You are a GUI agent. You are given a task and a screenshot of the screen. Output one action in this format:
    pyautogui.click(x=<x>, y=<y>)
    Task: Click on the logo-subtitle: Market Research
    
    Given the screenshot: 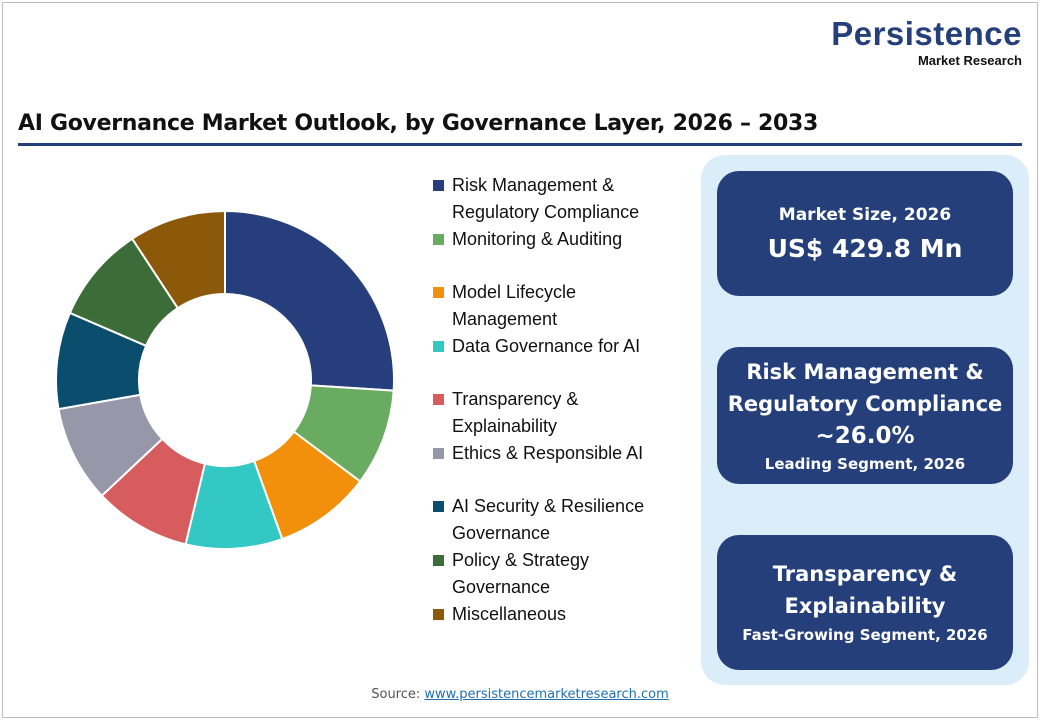 What is the action you would take?
    pyautogui.click(x=969, y=60)
    